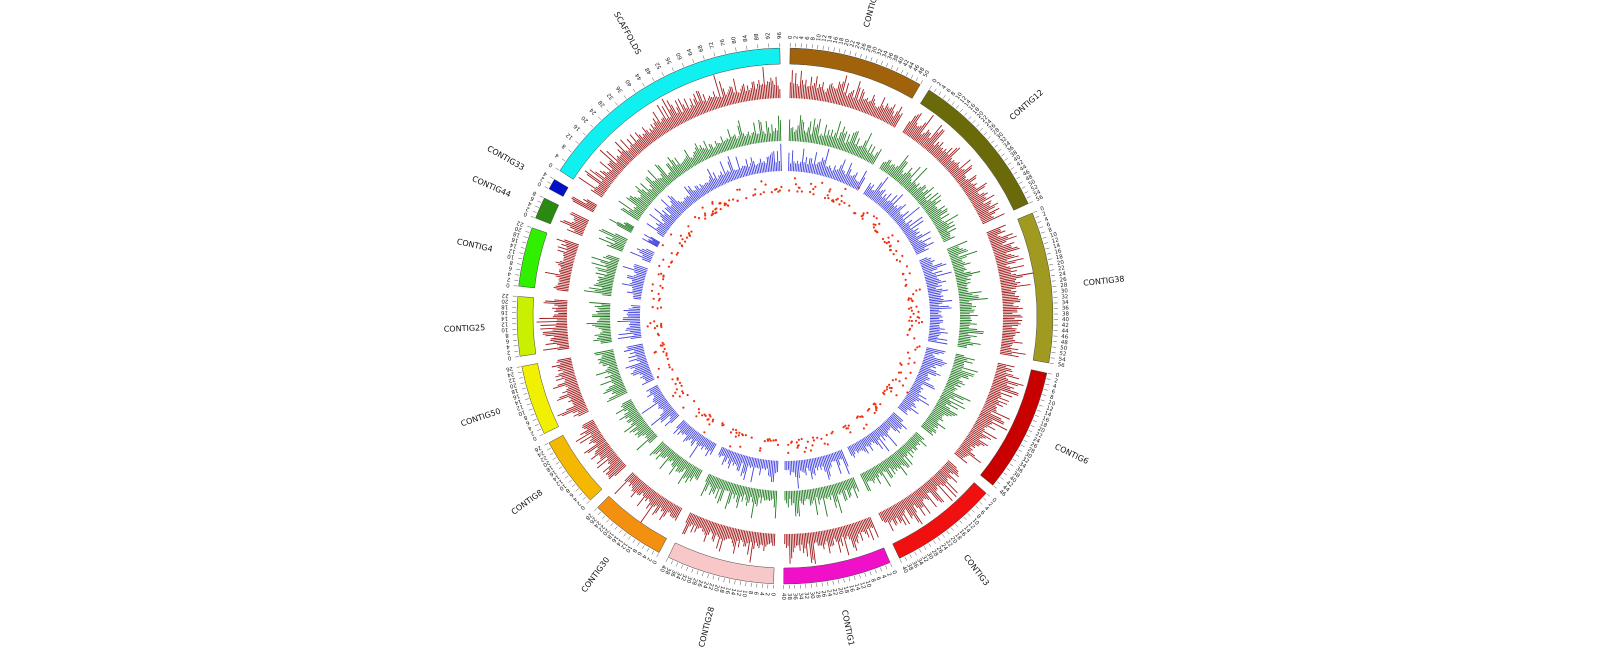  What do you see at coordinates (1062, 360) in the screenshot?
I see `tick-label: 54` at bounding box center [1062, 360].